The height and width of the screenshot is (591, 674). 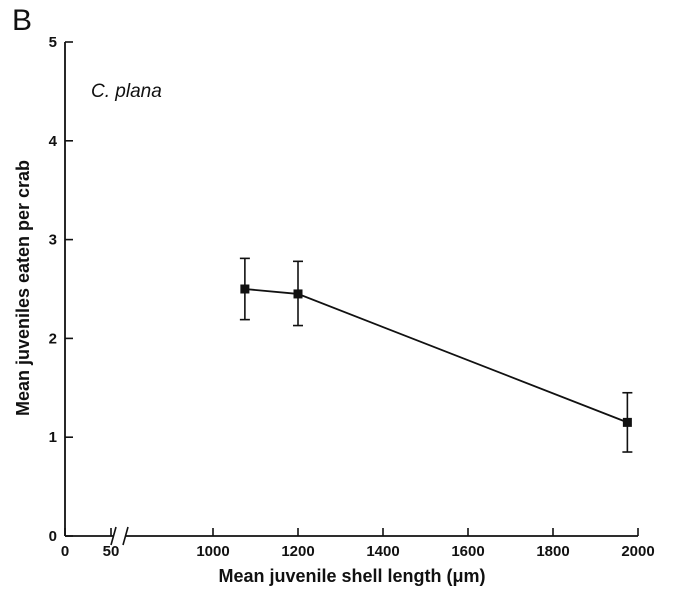 I want to click on y-tick-label: 3, so click(x=53, y=240).